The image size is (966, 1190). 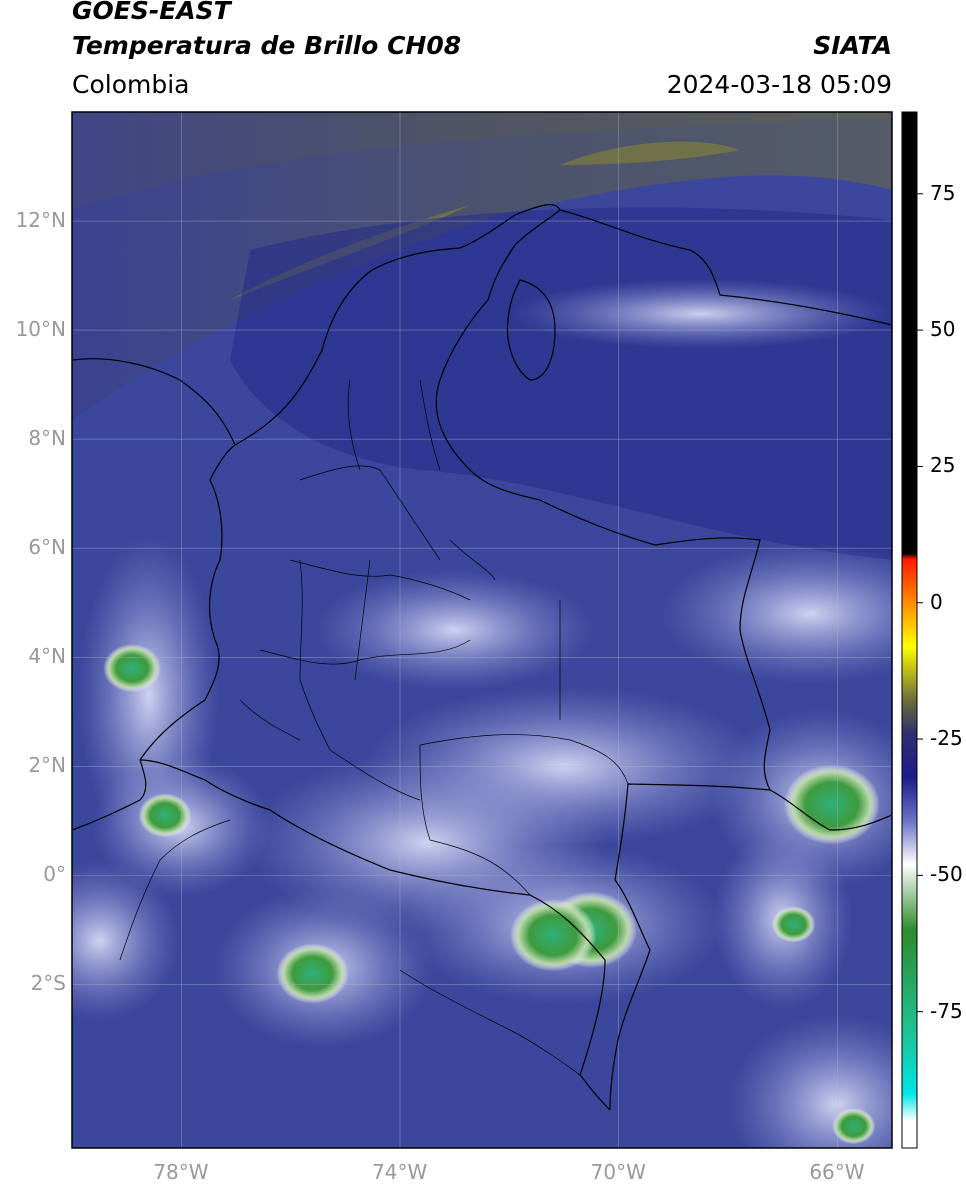 I want to click on lon-tick-label: 70°W, so click(x=618, y=1172).